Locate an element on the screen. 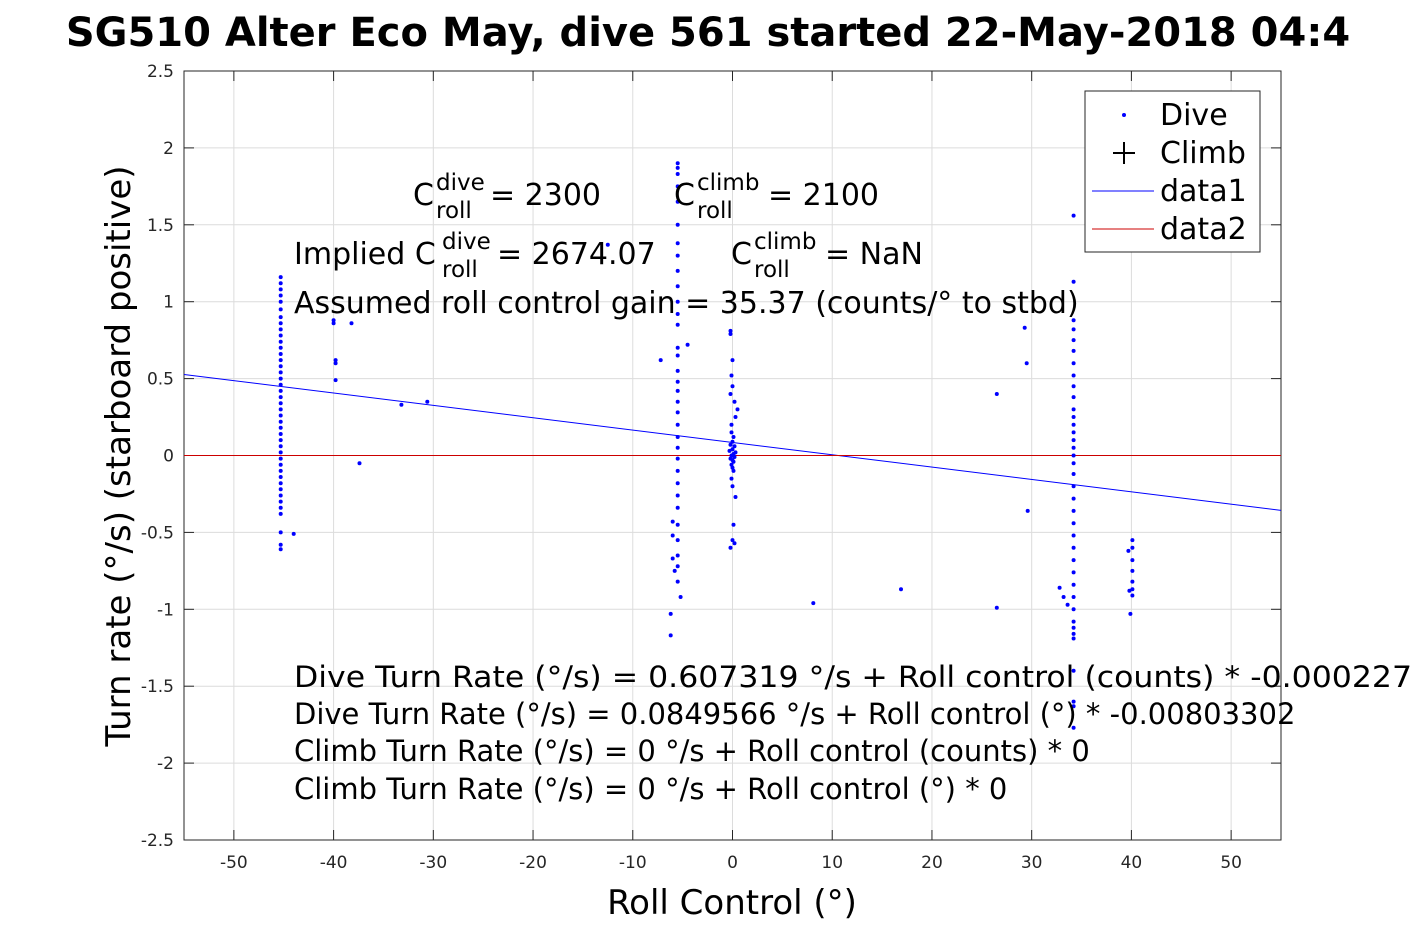 This screenshot has height=945, width=1417. y-tick-label: 2.5 is located at coordinates (160, 72).